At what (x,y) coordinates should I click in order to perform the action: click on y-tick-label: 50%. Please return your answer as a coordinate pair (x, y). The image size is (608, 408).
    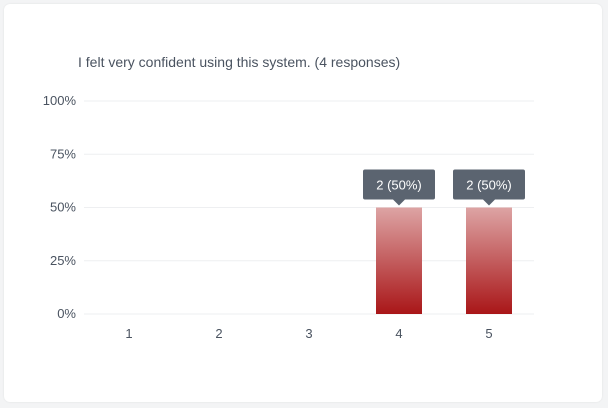
    Looking at the image, I should click on (63, 207).